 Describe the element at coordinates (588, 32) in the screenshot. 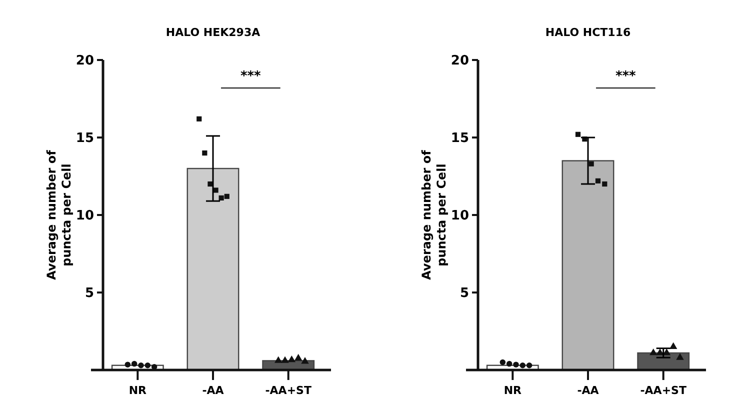

I see `chart-title: HALO HCT116` at that location.